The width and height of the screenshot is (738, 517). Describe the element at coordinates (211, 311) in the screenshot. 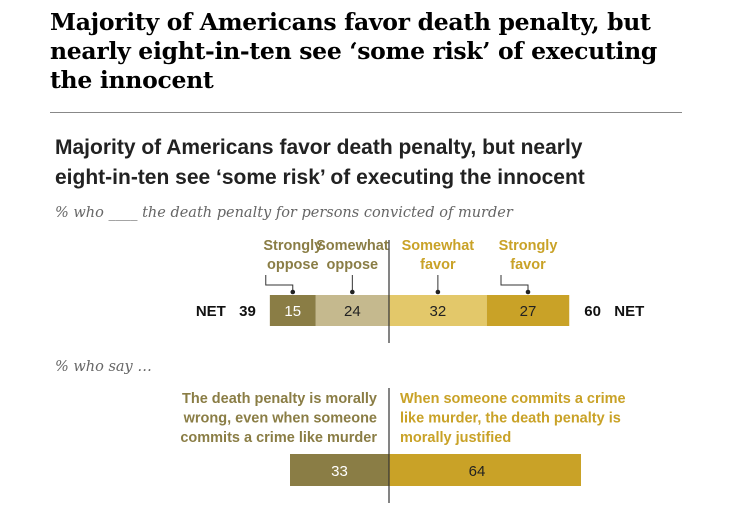

I see `net-oppose-label: NET` at that location.